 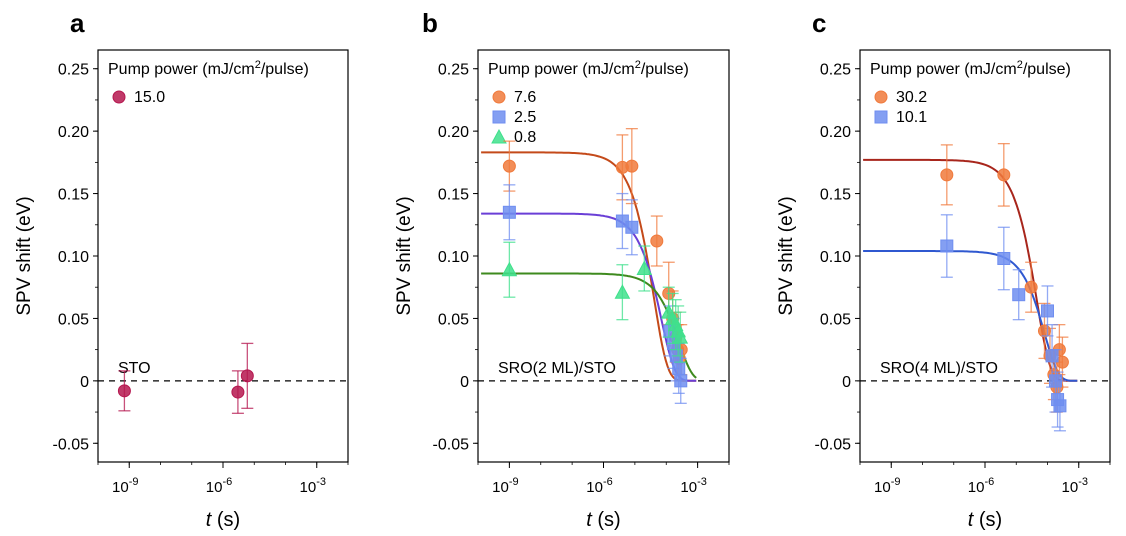 What do you see at coordinates (911, 97) in the screenshot?
I see `legend-label: 30.2` at bounding box center [911, 97].